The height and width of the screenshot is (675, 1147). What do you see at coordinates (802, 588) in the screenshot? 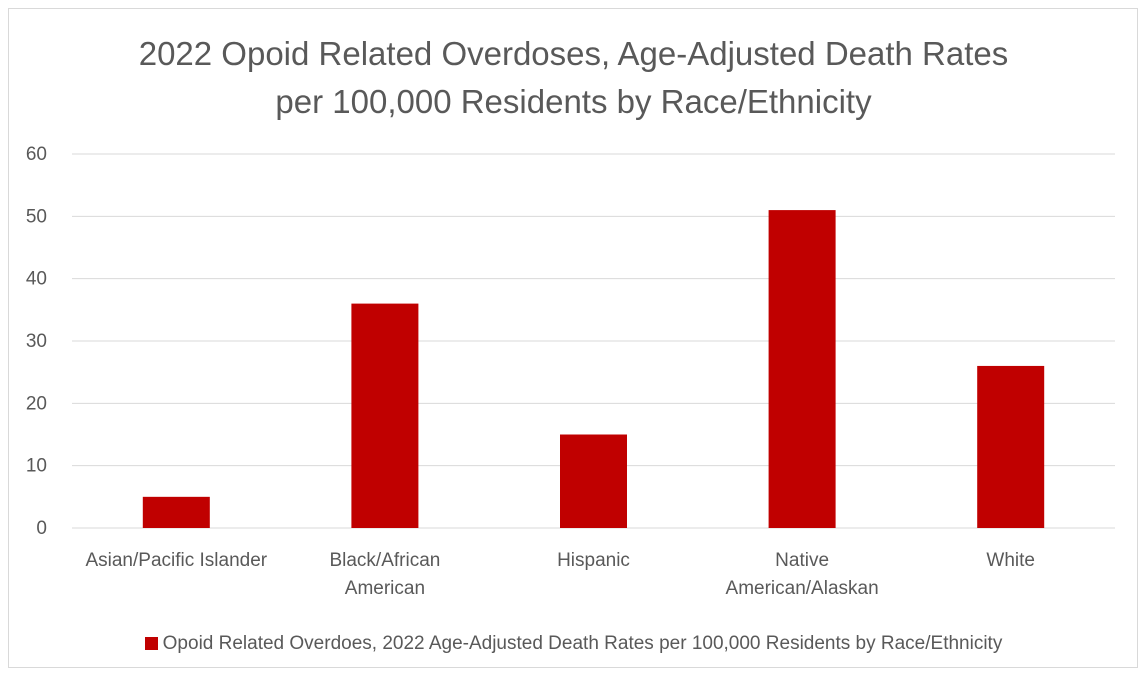
I see `x-tick-label: American/Alaskan` at bounding box center [802, 588].